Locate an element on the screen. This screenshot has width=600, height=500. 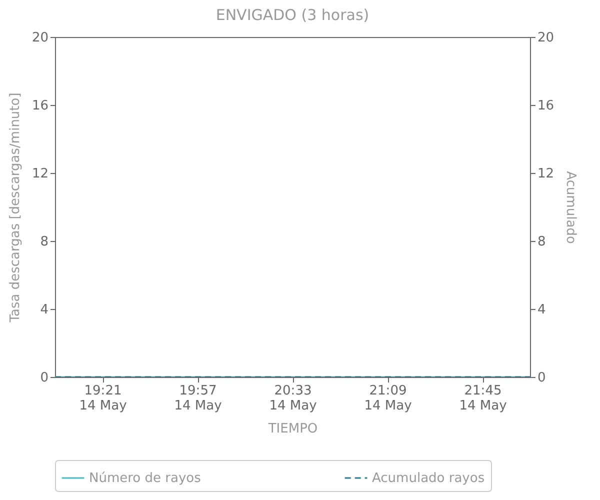
x-tick-label: 21:09 14 May is located at coordinates (388, 399).